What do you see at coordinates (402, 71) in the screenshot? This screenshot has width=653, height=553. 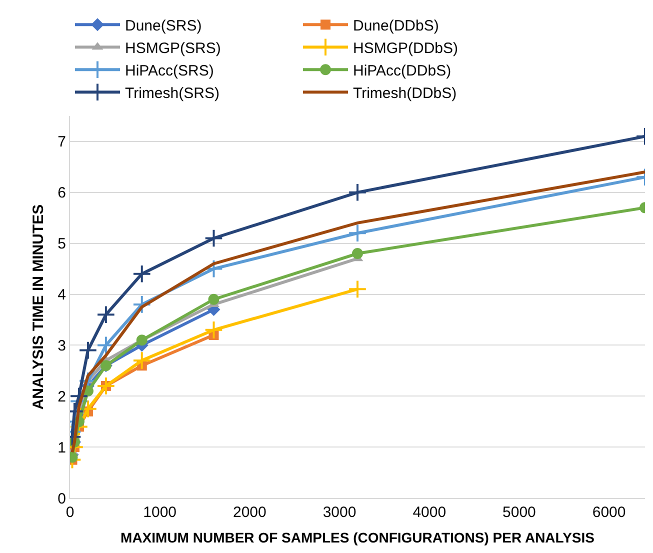 I see `legend-label: HiPAcc(DDbS)` at bounding box center [402, 71].